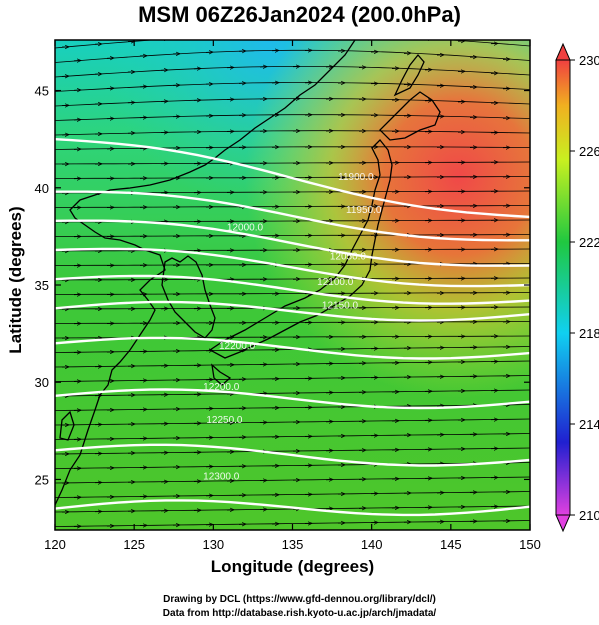  Describe the element at coordinates (67, 425) in the screenshot. I see `taiwan-island` at that location.